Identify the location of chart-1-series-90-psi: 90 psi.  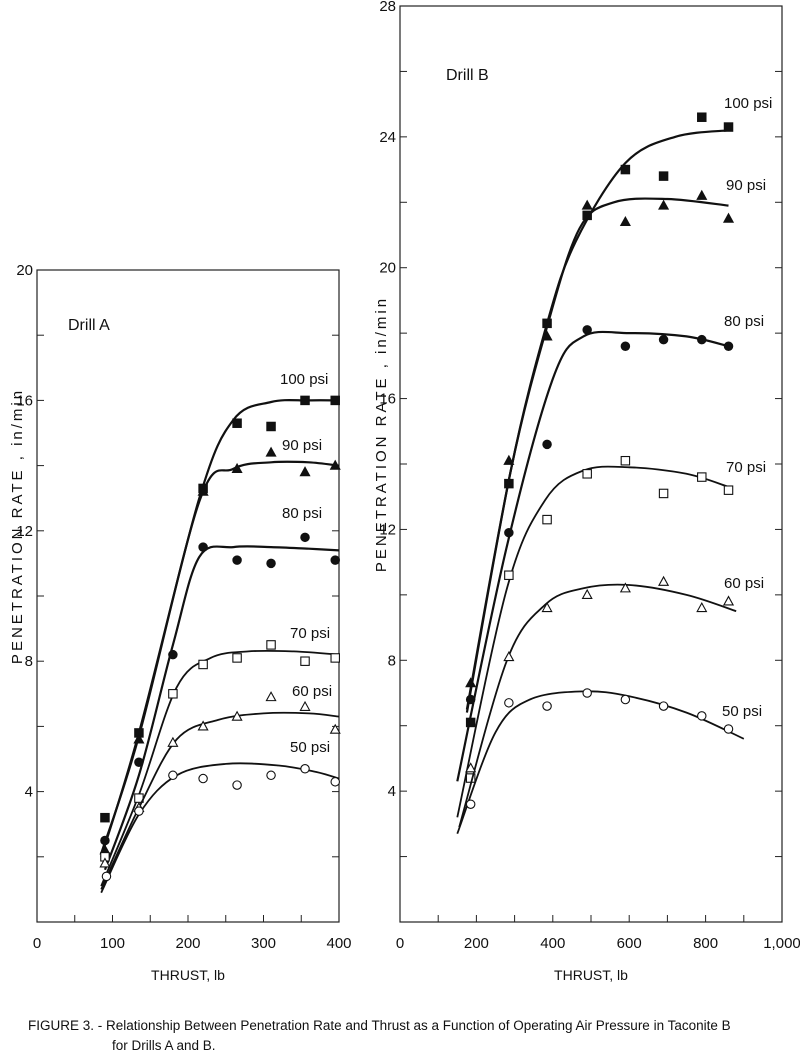
(220, 646).